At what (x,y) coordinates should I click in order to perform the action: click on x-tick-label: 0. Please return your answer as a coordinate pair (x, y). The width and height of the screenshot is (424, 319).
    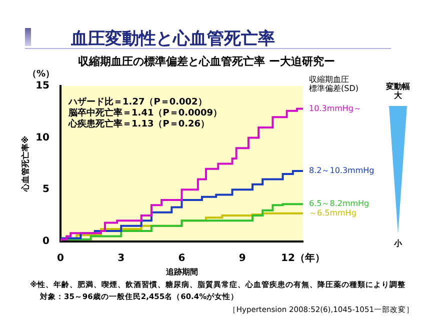
    Looking at the image, I should click on (60, 258).